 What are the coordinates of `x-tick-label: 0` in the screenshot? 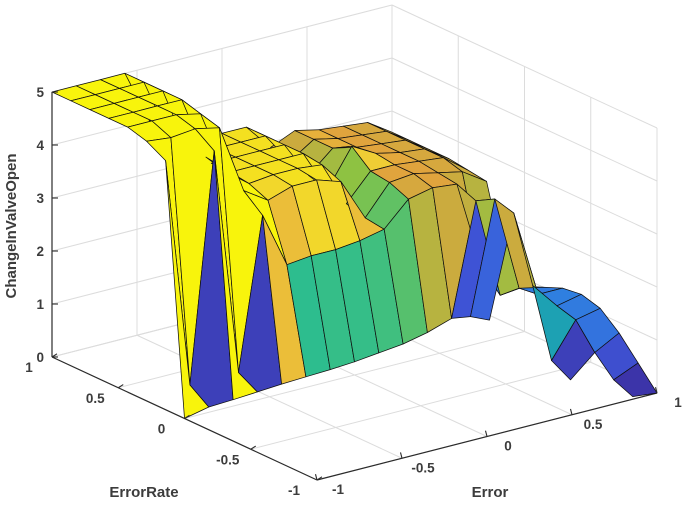 It's located at (508, 446).